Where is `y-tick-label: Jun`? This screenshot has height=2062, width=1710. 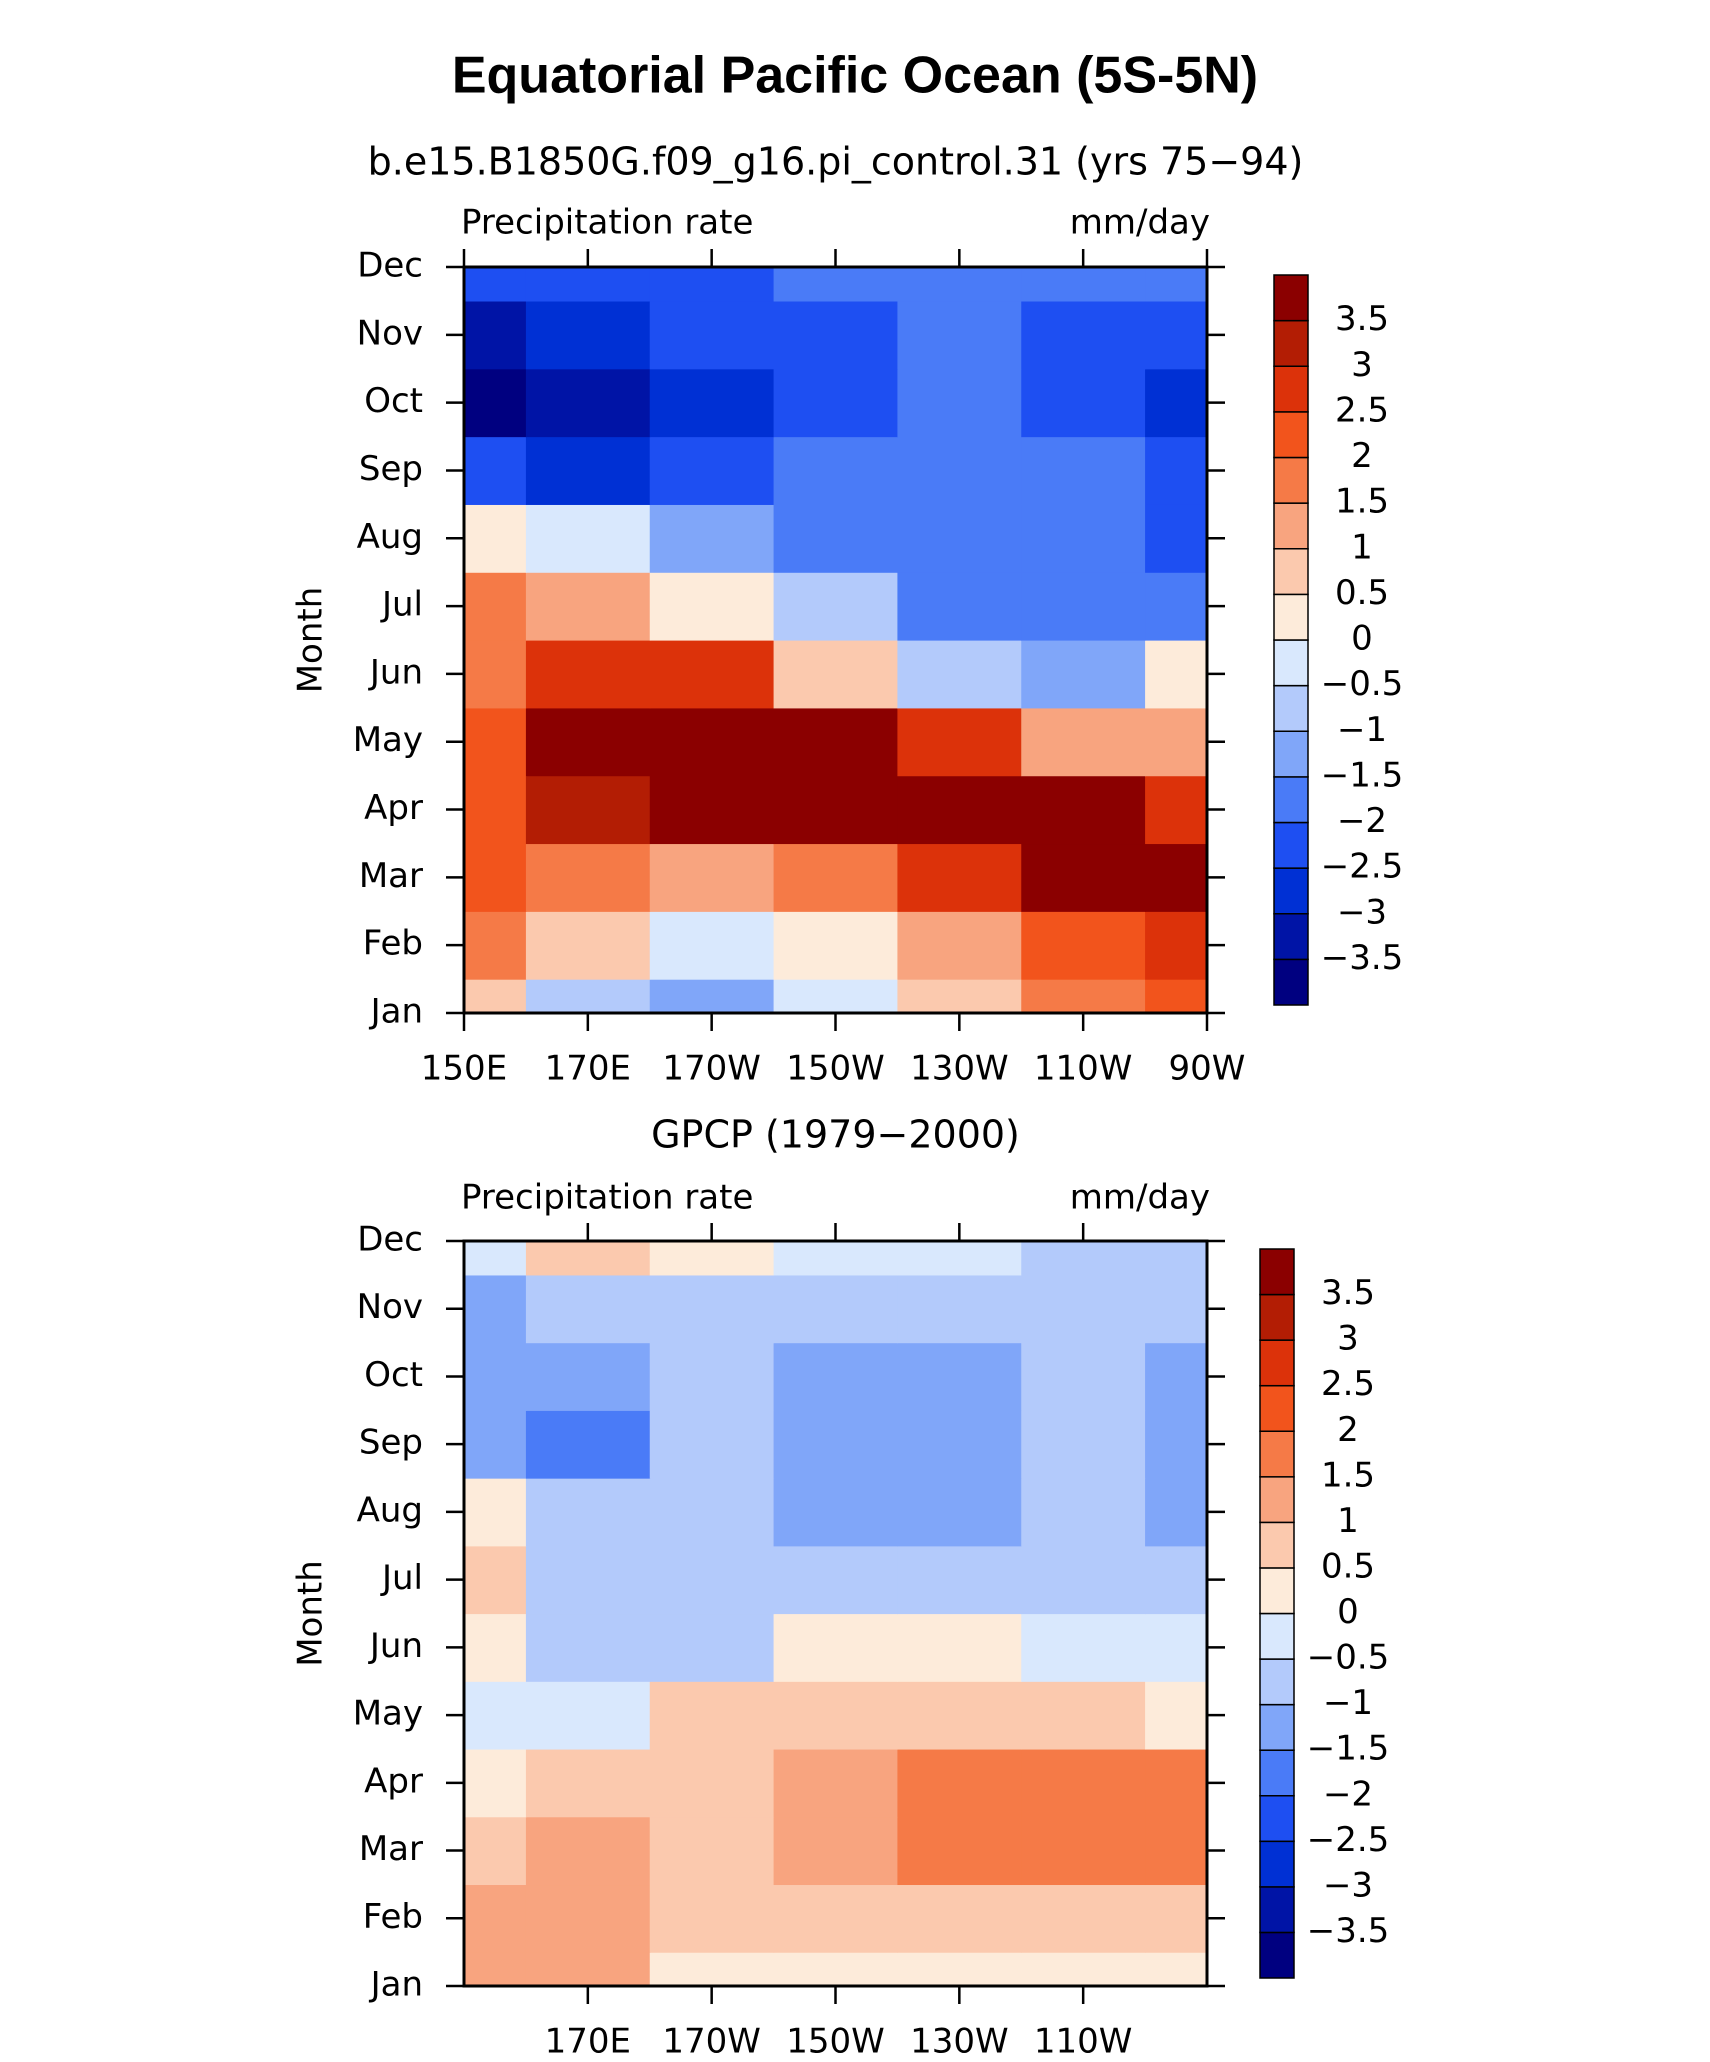
y-tick-label: Jun is located at coordinates (395, 1646).